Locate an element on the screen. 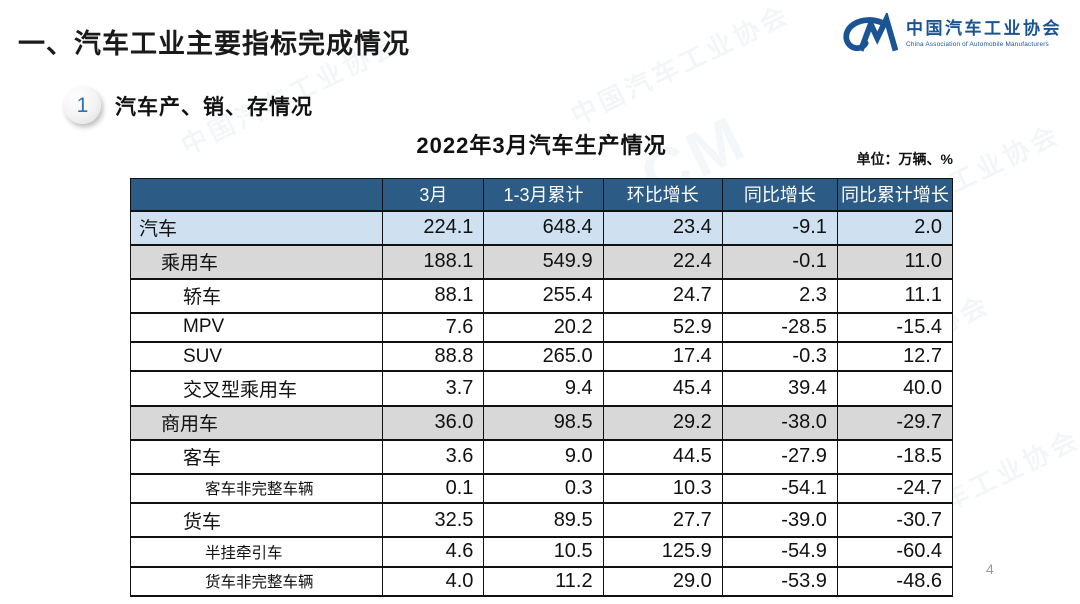  row-value: 40.0 is located at coordinates (894, 389).